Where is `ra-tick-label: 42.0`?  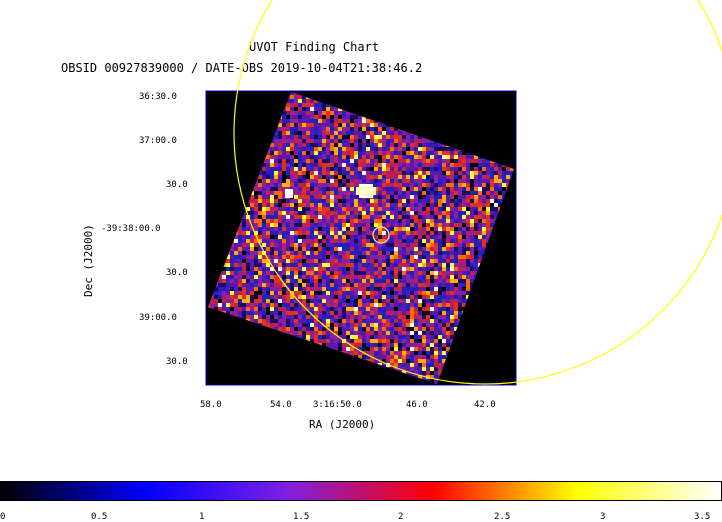
ra-tick-label: 42.0 is located at coordinates (485, 405).